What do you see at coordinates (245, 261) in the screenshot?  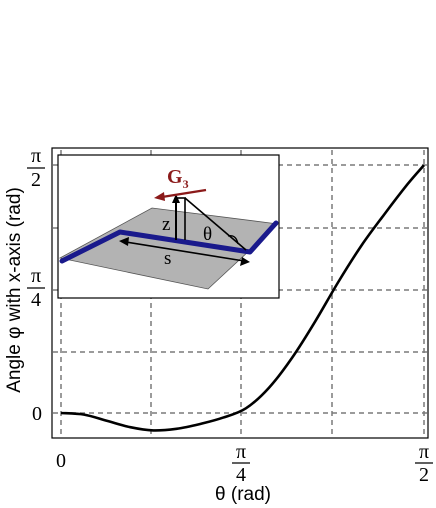 I see `inset-length-arrowhead-right` at bounding box center [245, 261].